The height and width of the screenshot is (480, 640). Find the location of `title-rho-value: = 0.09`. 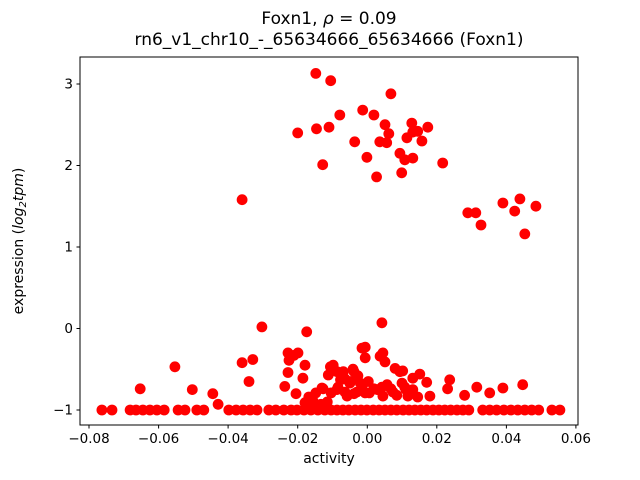

title-rho-value: = 0.09 is located at coordinates (365, 19).